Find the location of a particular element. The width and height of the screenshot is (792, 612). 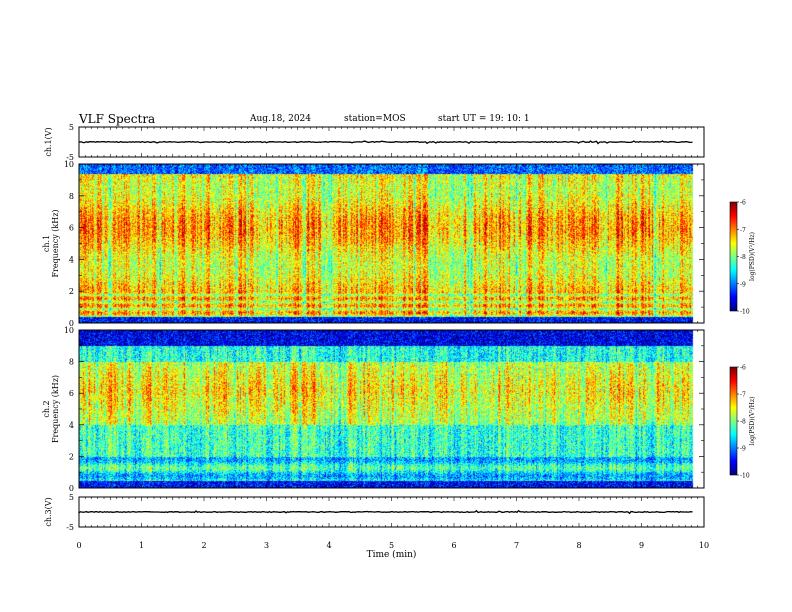

start-time-label: start UT = 19: 10: 1 is located at coordinates (484, 119).